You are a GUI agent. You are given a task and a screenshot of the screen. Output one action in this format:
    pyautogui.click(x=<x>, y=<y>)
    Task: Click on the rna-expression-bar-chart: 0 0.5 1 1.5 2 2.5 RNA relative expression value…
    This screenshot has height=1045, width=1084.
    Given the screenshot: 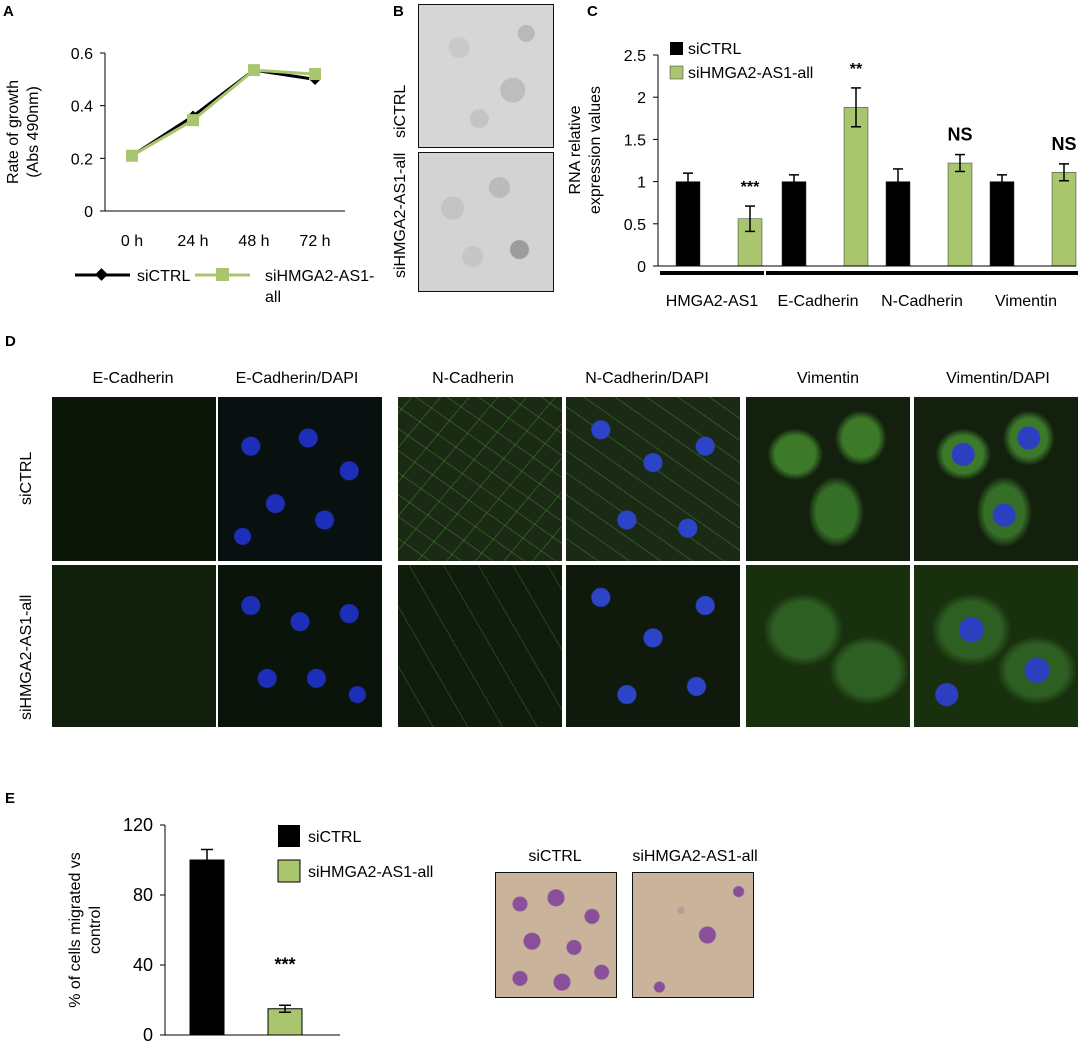 What is the action you would take?
    pyautogui.click(x=822, y=175)
    